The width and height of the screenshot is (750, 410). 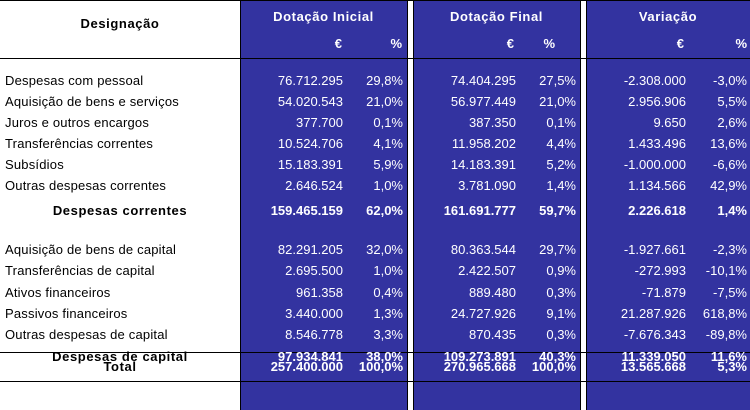 I want to click on total-dotacao-inicial: 257.400.000, so click(x=306, y=366).